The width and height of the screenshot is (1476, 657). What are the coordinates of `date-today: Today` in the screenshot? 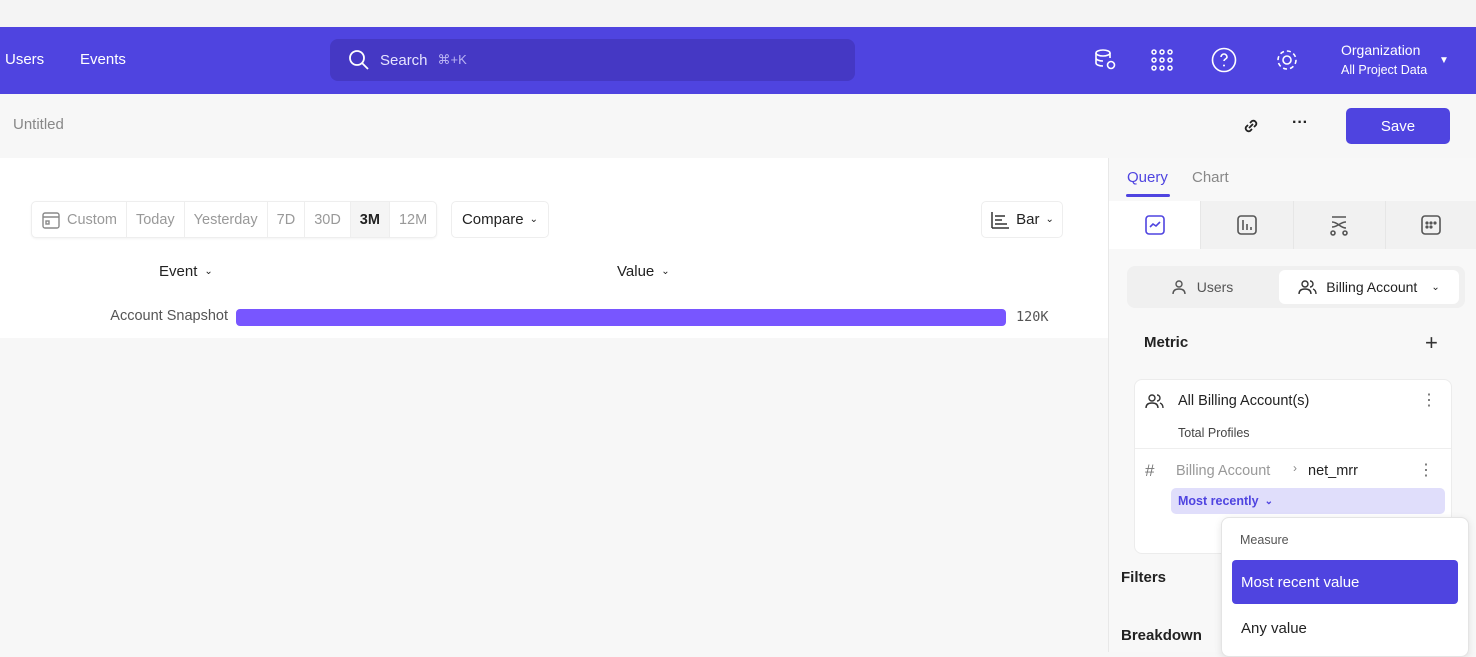 It's located at (156, 219).